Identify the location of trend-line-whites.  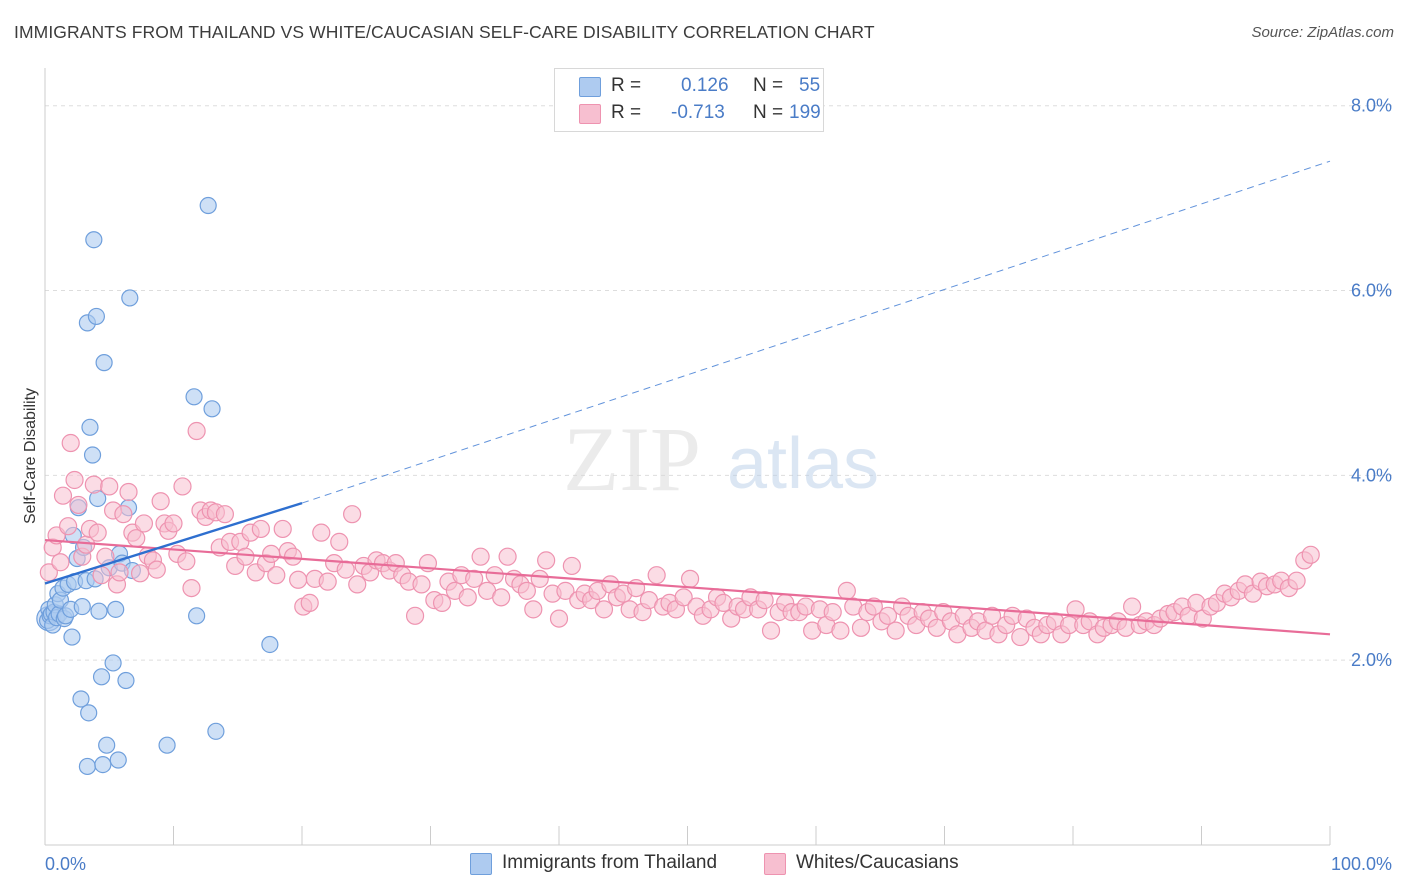
(687, 587).